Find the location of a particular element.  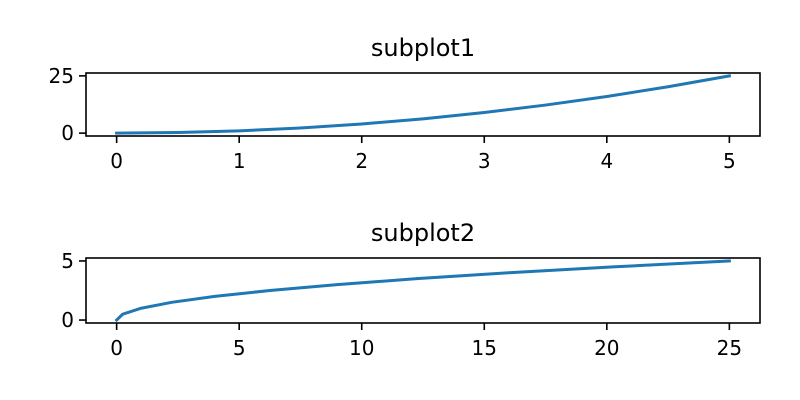

x-tick-label: 4 is located at coordinates (606, 161).